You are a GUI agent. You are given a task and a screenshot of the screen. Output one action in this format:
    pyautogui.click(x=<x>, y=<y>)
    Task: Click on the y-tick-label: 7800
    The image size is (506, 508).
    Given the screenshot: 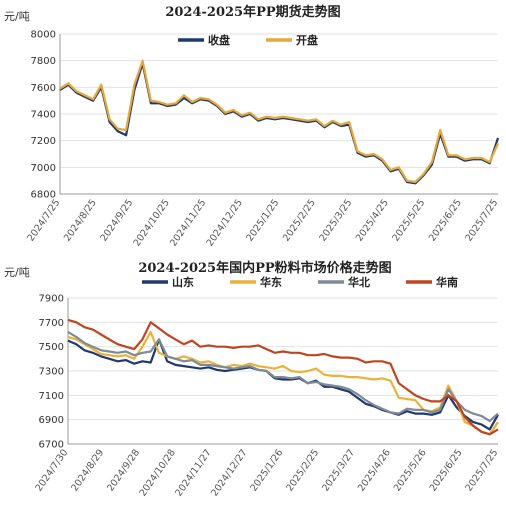 What is the action you would take?
    pyautogui.click(x=43, y=61)
    